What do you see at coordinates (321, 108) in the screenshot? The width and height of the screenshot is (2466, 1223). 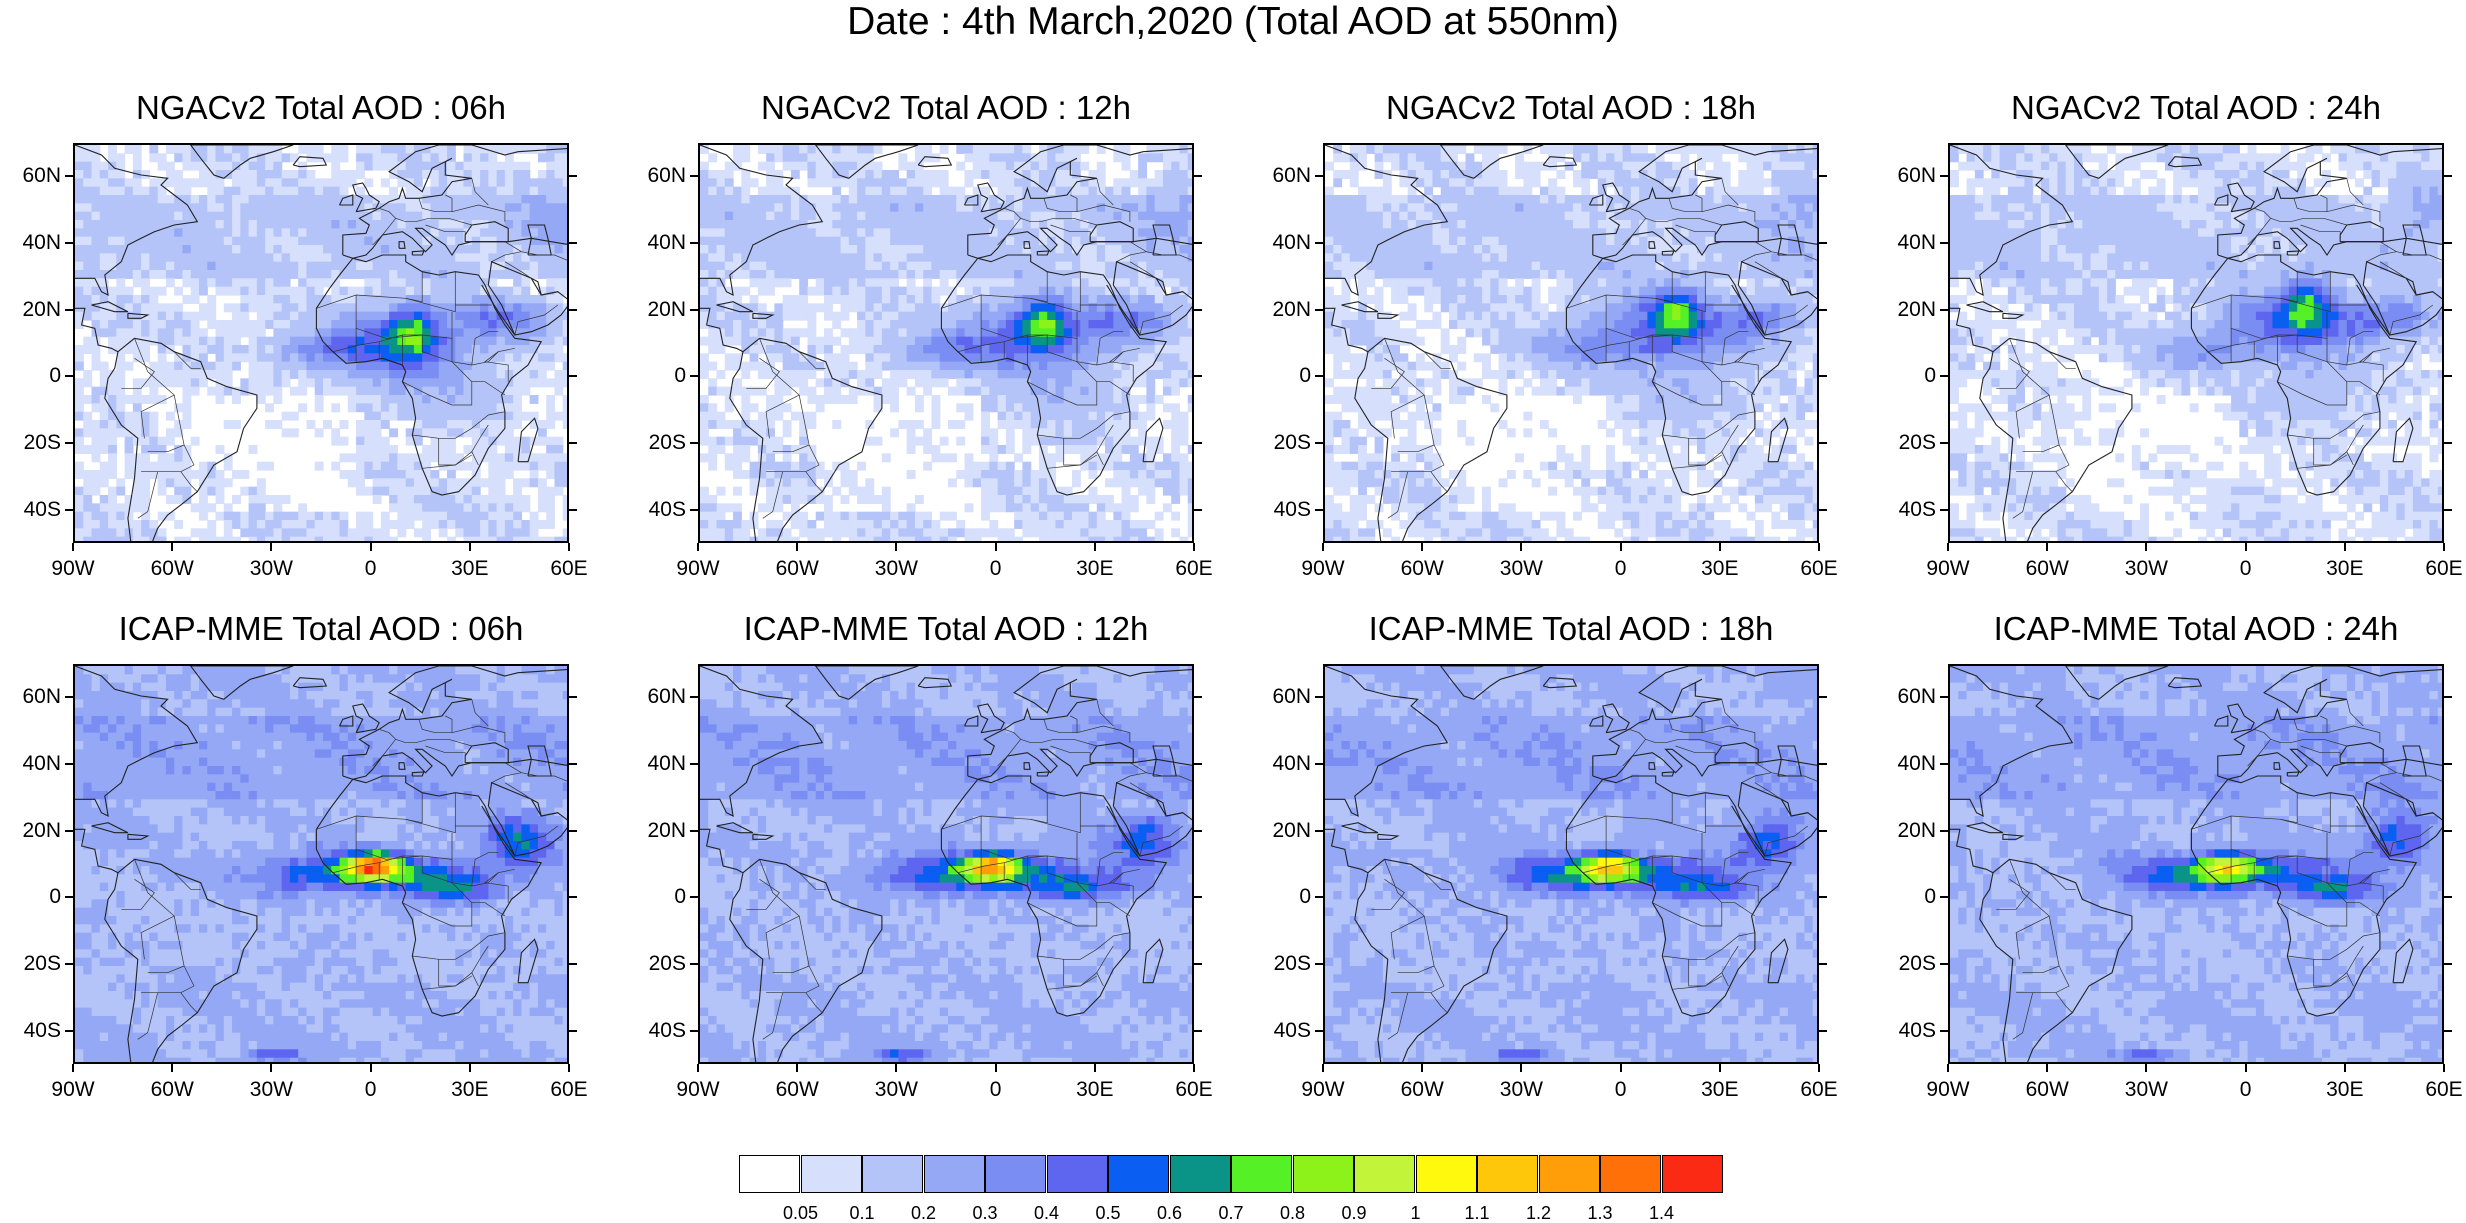 I see `panel-title: NGACv2 Total AOD : 06h` at bounding box center [321, 108].